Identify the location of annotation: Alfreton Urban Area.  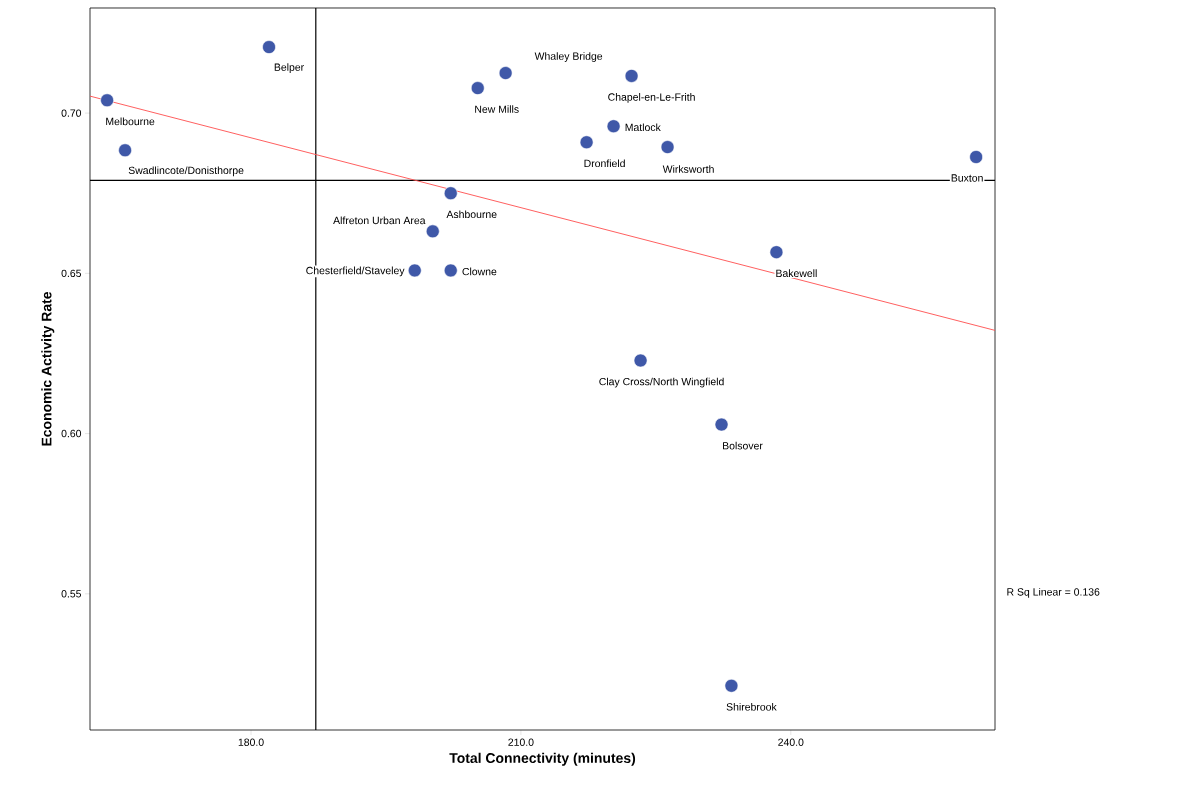
(379, 220).